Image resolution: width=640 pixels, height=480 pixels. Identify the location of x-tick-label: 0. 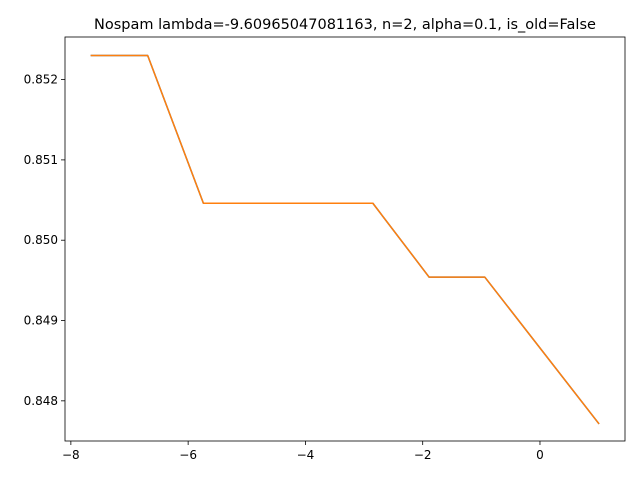
(540, 455).